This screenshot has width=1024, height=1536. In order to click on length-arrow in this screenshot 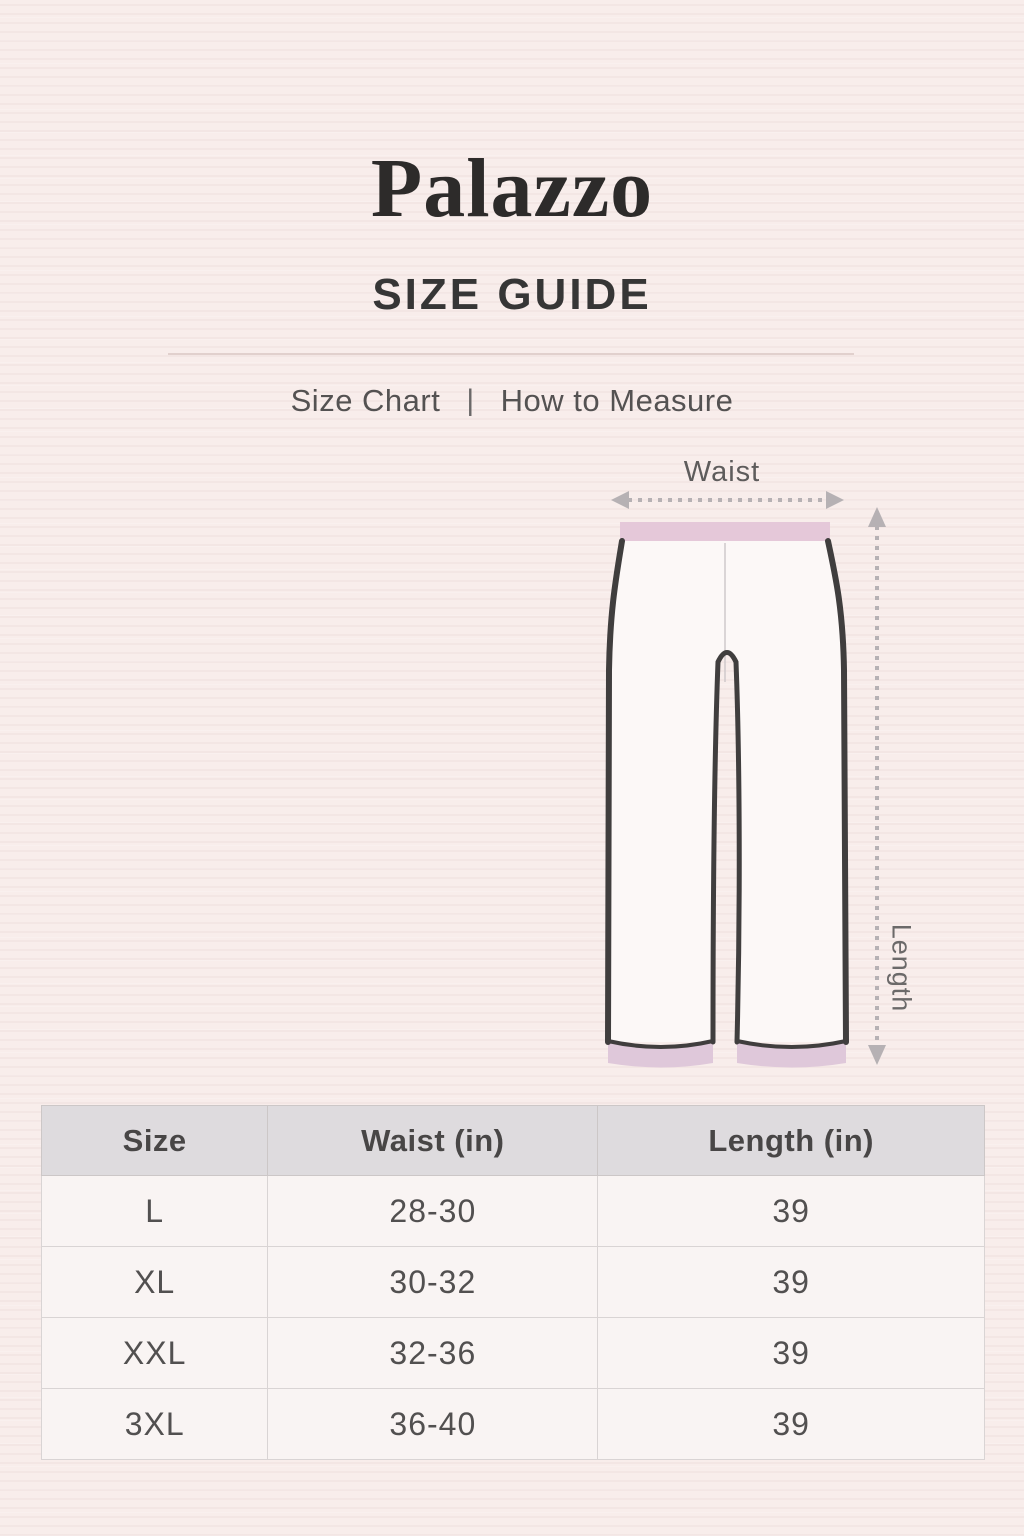, I will do `click(877, 786)`.